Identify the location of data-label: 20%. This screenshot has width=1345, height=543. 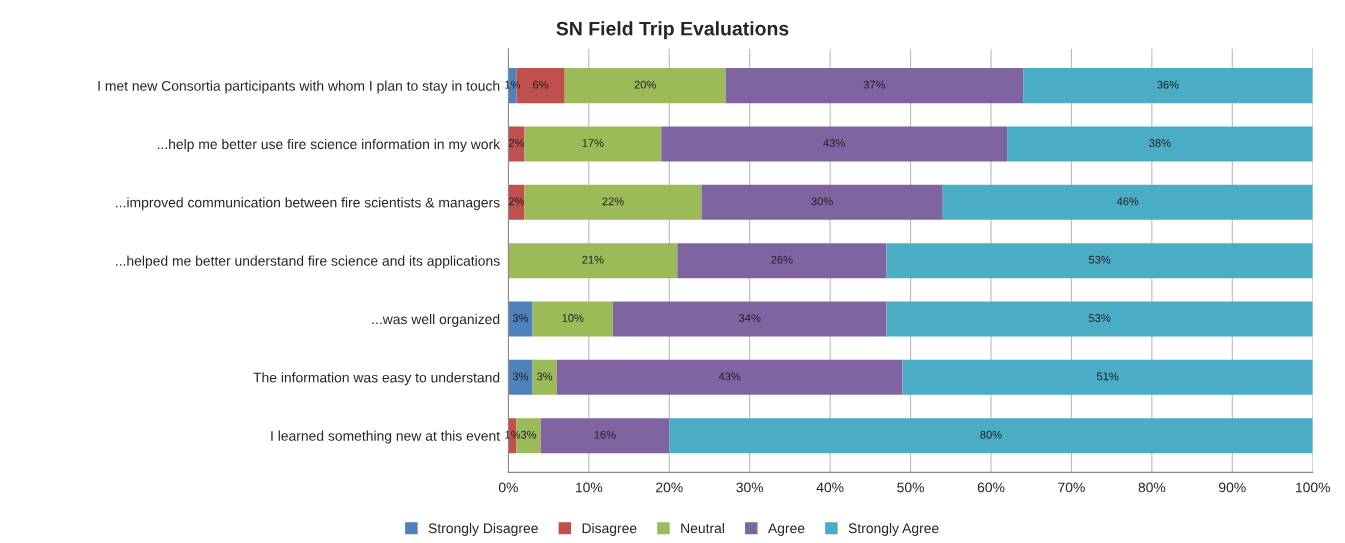
(645, 84).